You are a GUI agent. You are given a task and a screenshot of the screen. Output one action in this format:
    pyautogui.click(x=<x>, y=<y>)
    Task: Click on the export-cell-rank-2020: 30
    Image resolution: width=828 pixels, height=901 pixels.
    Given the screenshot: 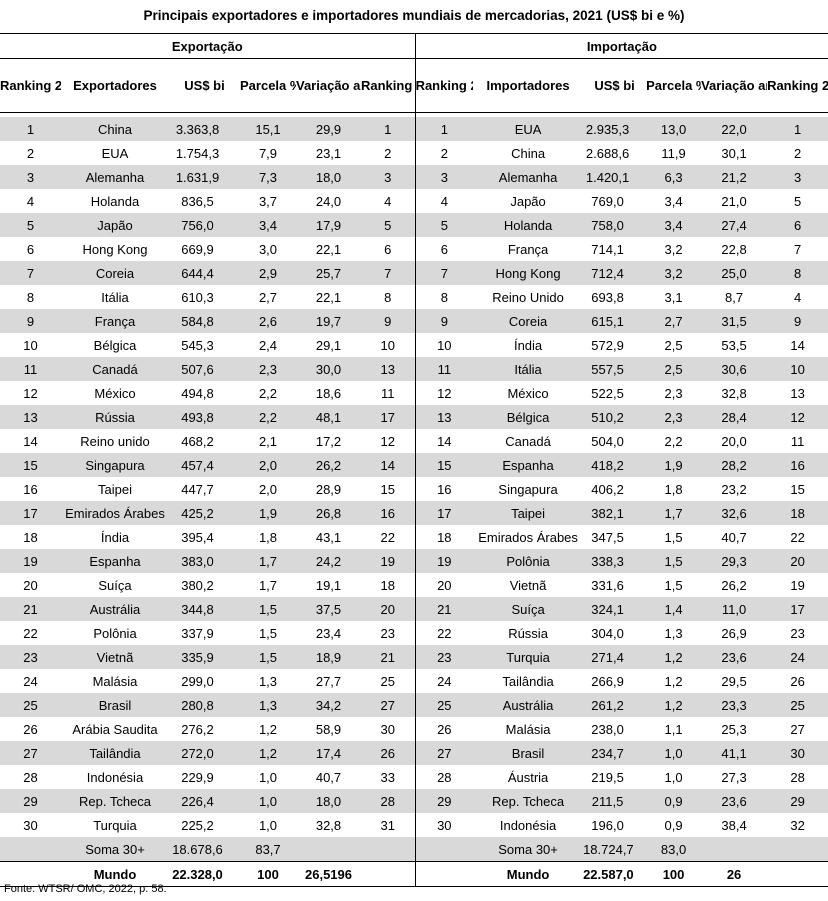 What is the action you would take?
    pyautogui.click(x=388, y=729)
    